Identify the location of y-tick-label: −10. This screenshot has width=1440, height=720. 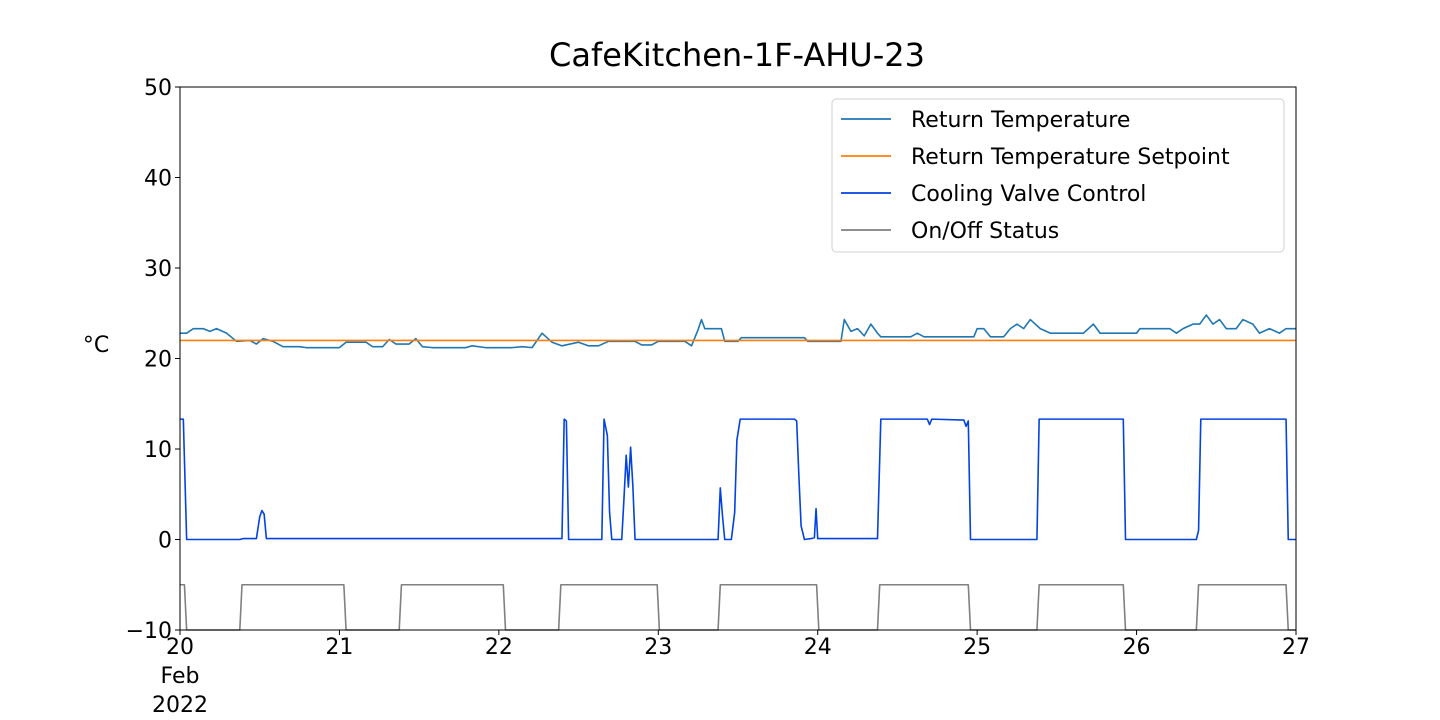
(149, 631).